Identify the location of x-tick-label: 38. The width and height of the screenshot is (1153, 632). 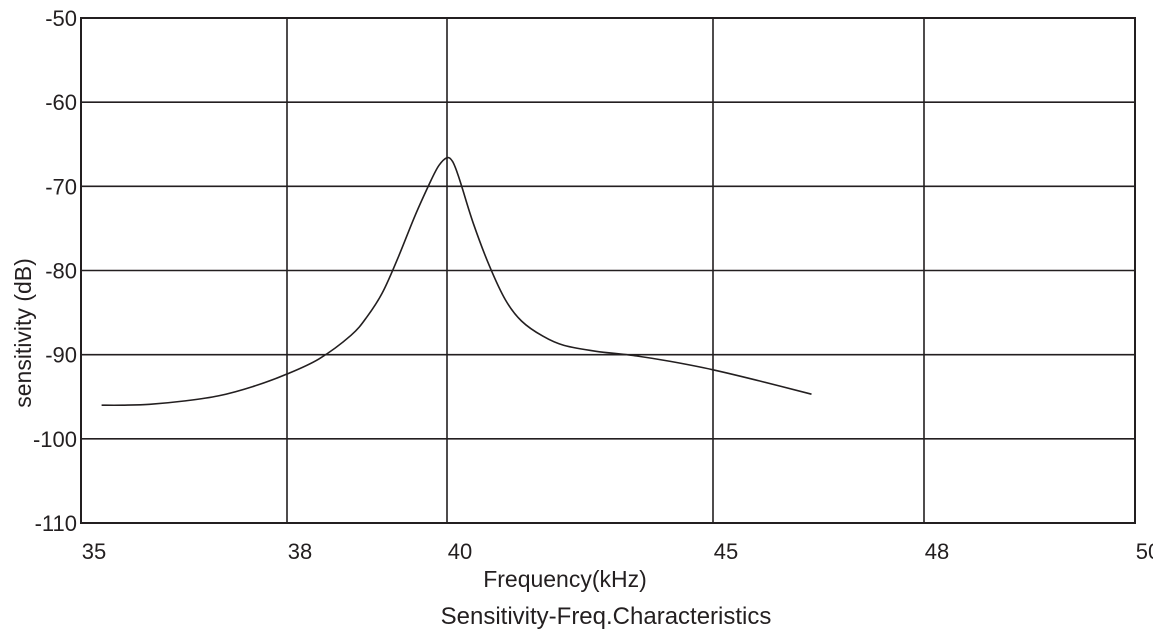
(300, 551).